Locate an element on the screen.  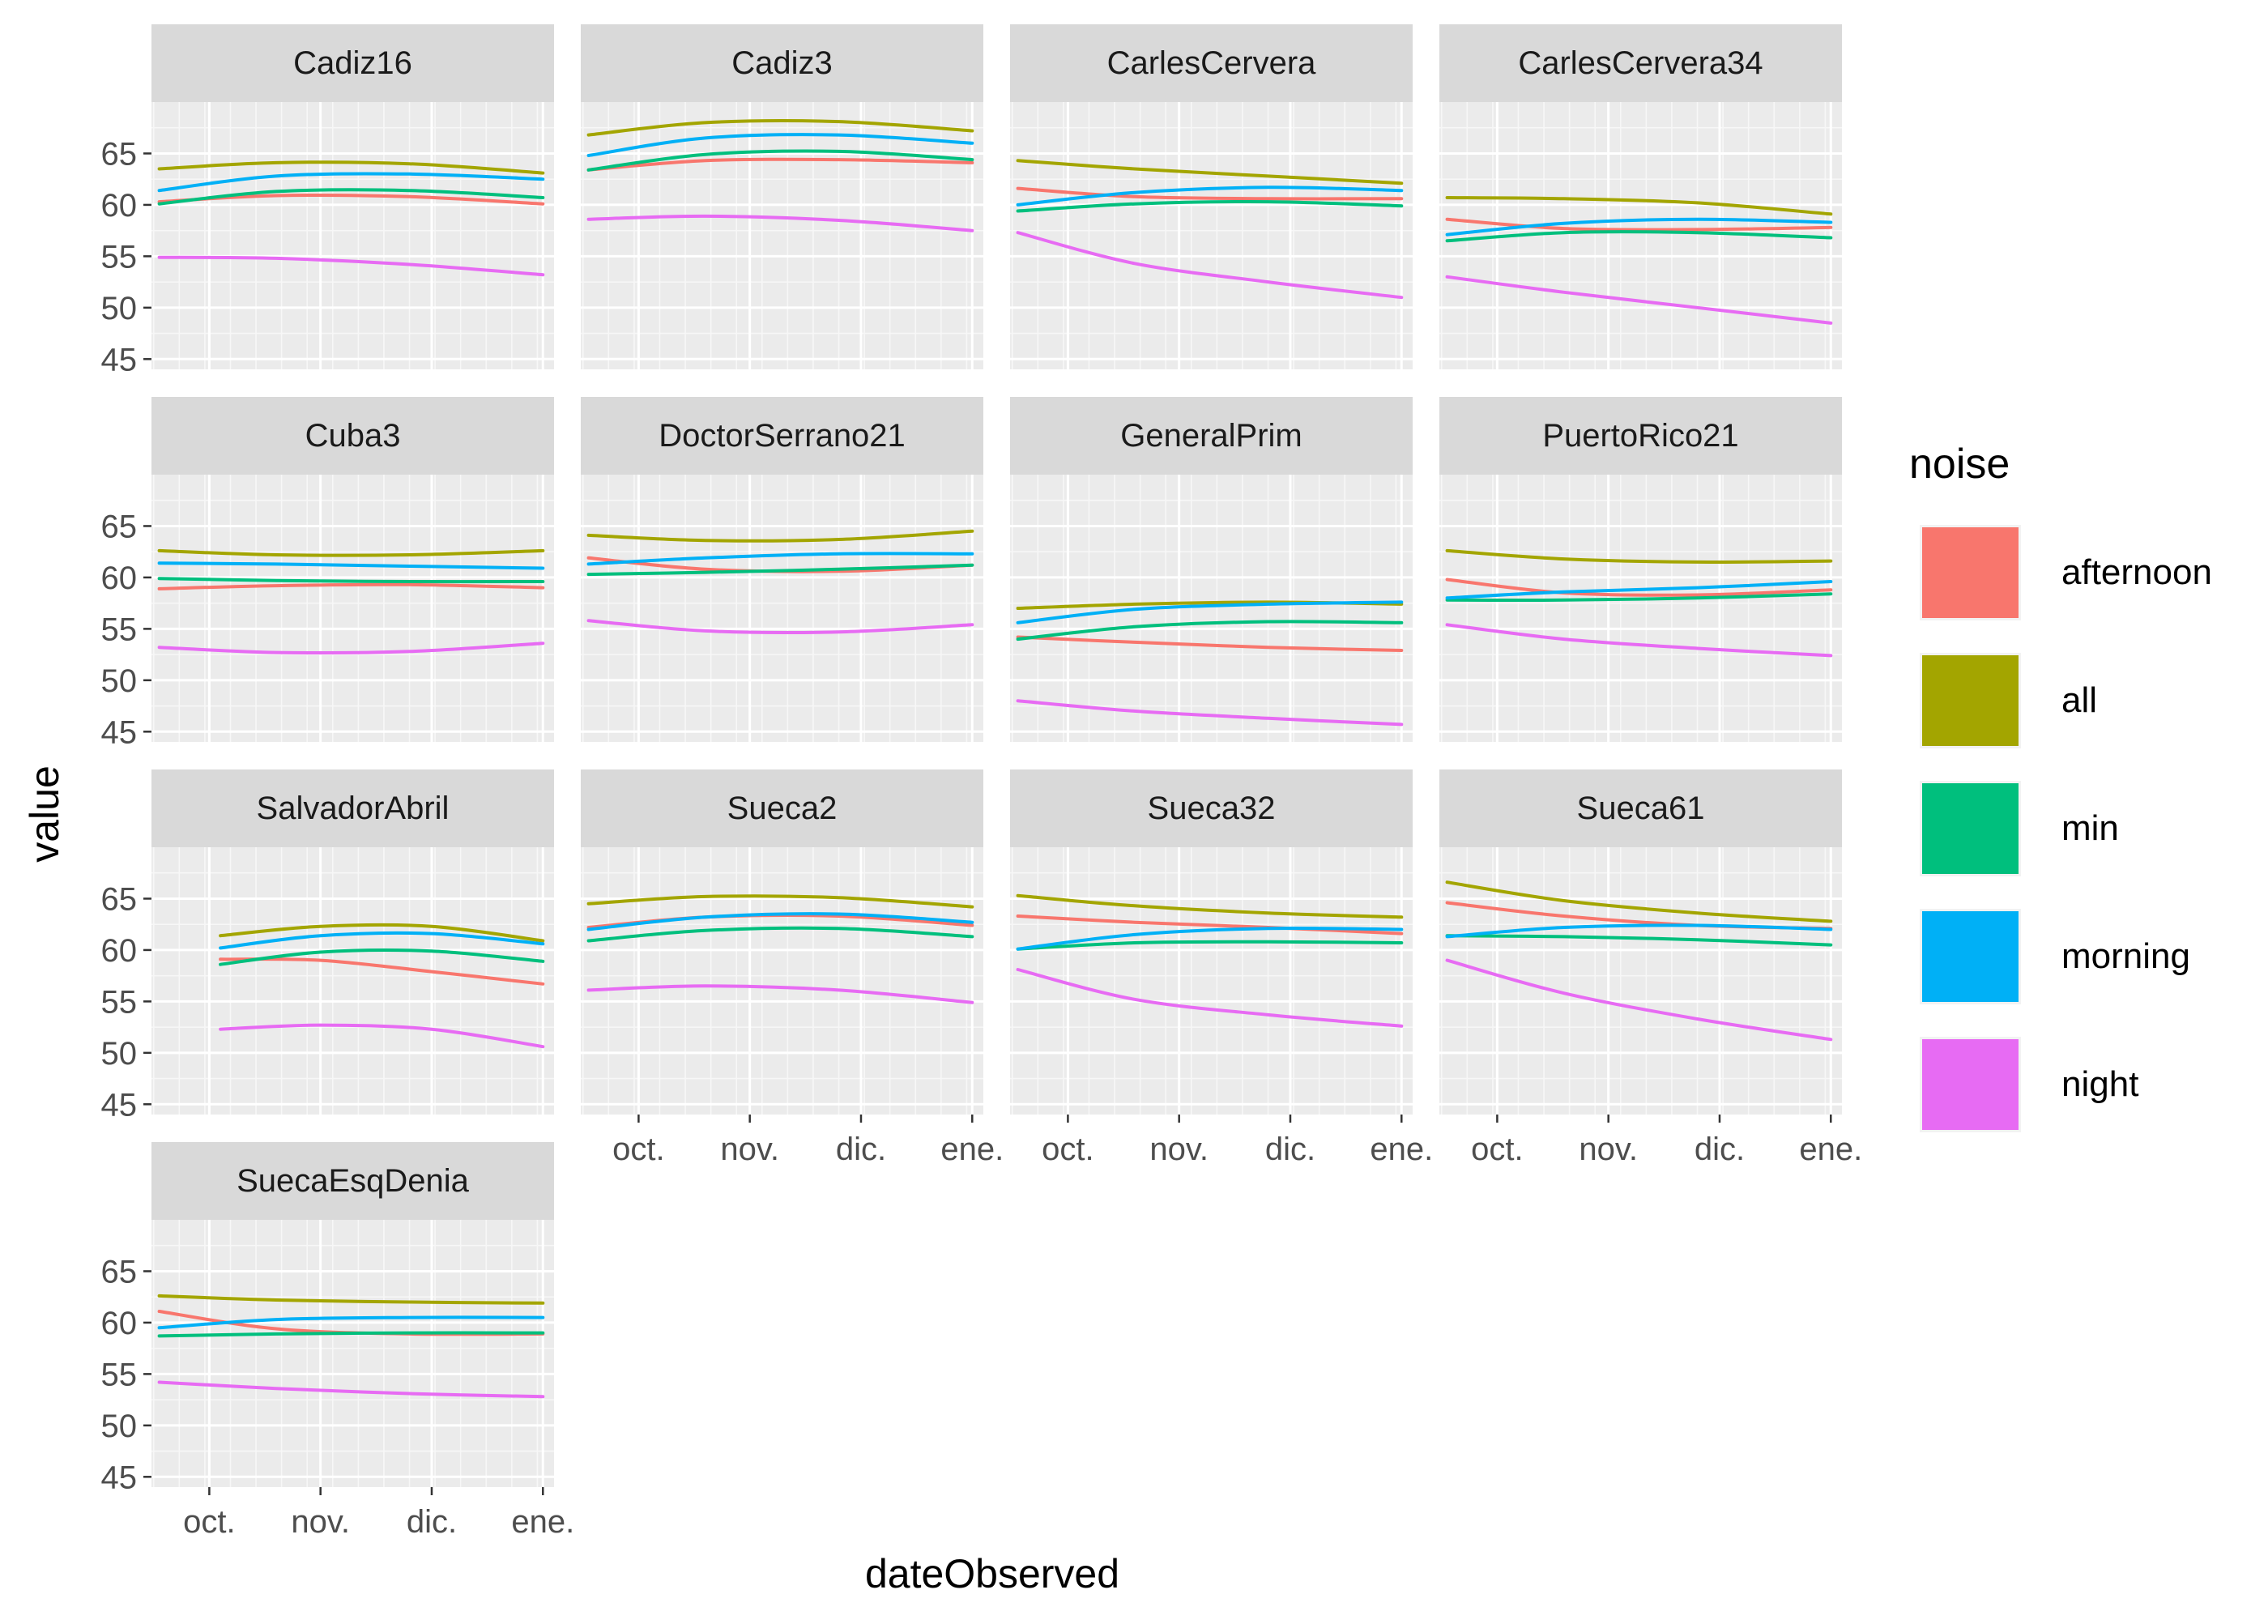
series-line-afternoon-generalprim is located at coordinates (1210, 643).